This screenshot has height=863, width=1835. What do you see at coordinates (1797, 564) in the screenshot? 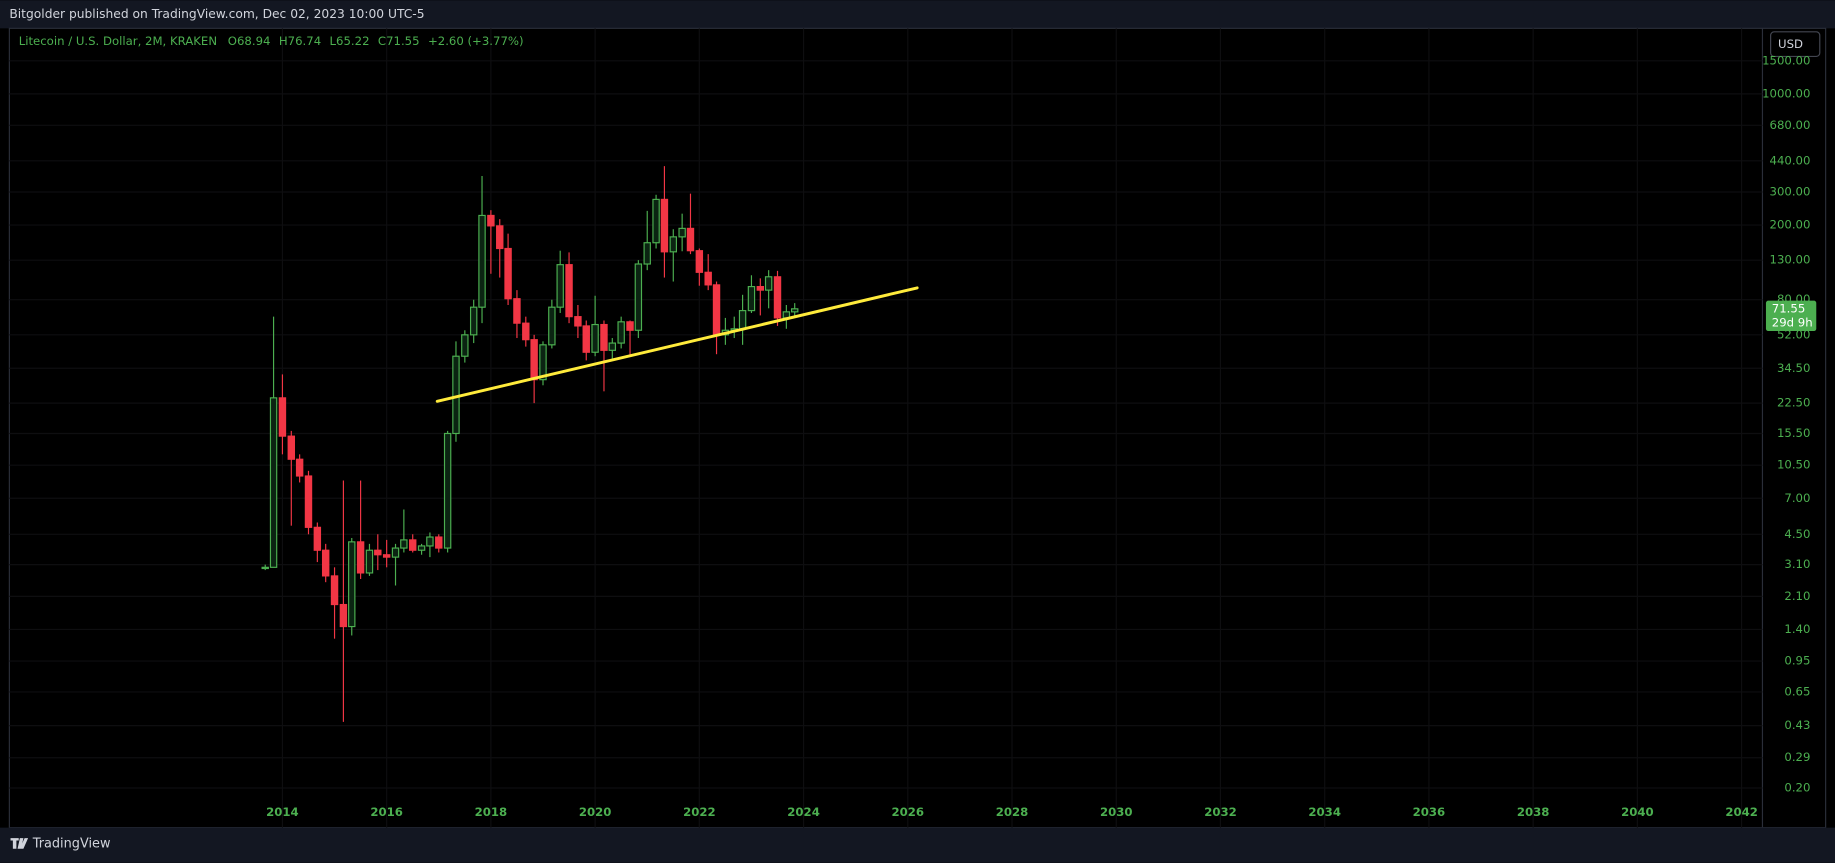
I see `y-tick-label: 3.10` at bounding box center [1797, 564].